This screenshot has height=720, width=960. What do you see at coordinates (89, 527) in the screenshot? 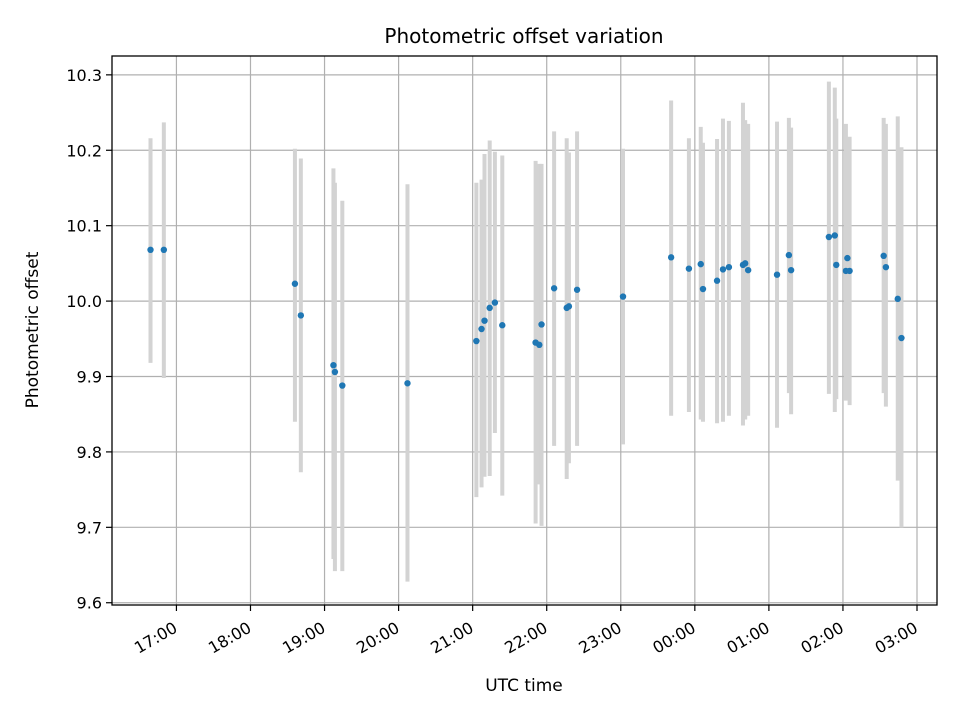
I see `y-tick-label: 9.7` at bounding box center [89, 527].